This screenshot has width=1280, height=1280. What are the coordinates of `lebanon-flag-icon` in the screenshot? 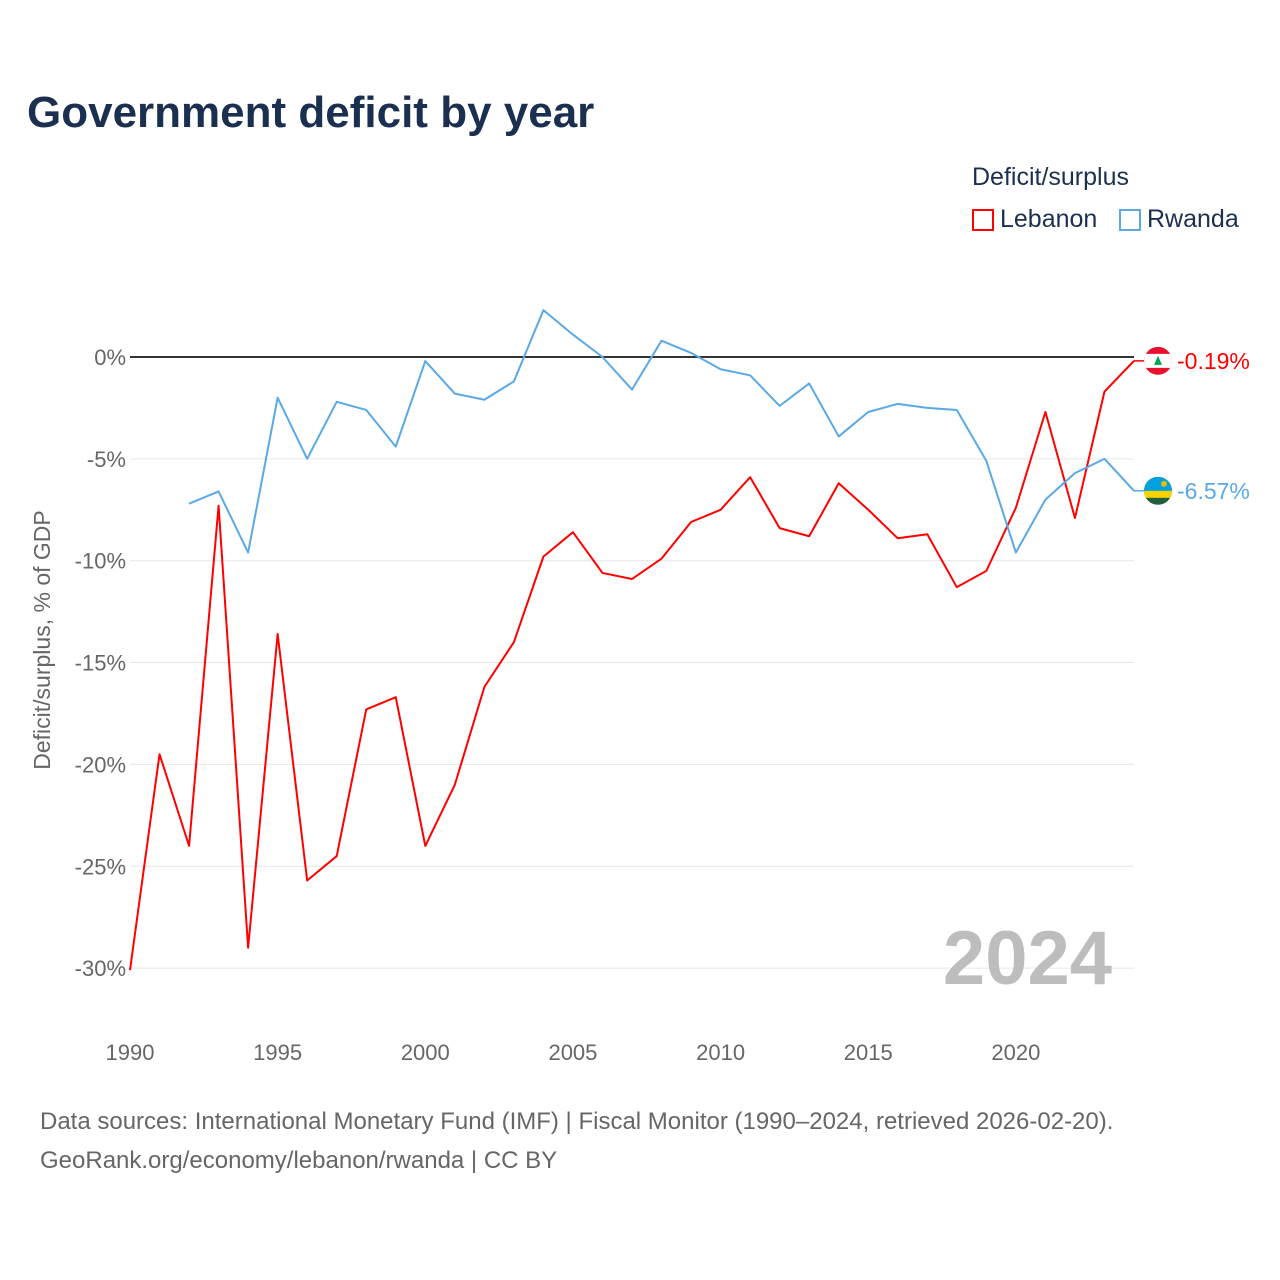 It's located at (1158, 360).